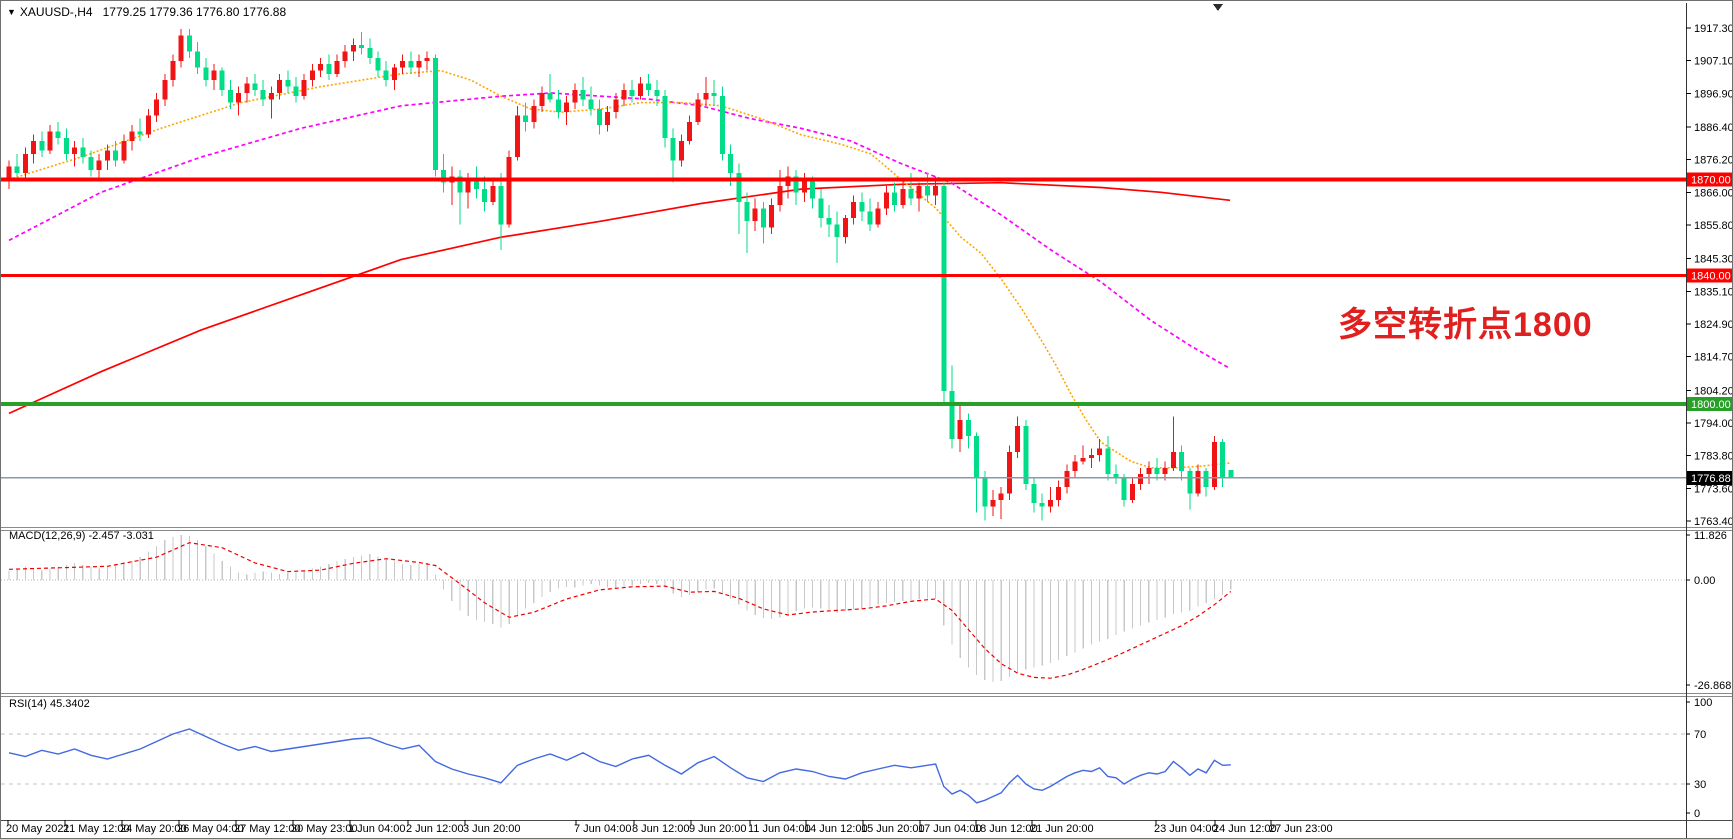 This screenshot has height=839, width=1733. Describe the element at coordinates (435, 829) in the screenshot. I see `time-axis-label: 2 Jun 12:00` at that location.